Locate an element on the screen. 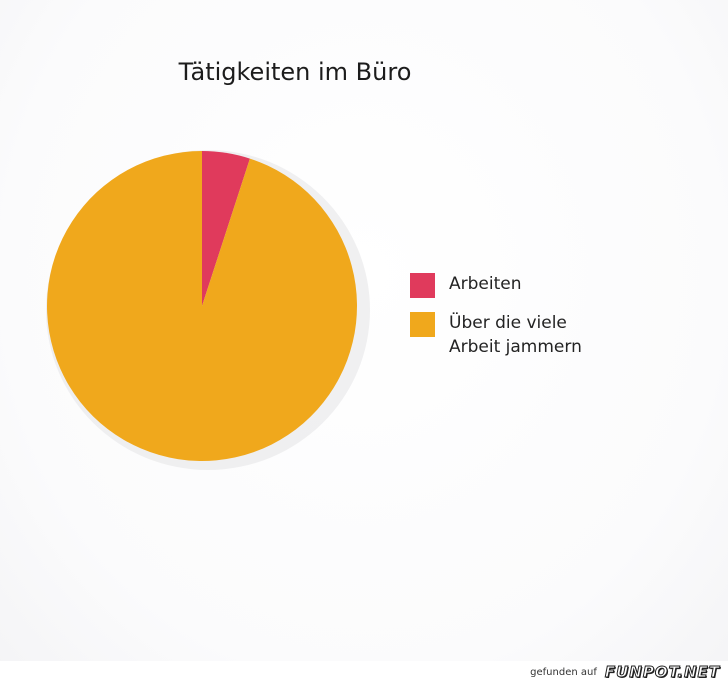 The width and height of the screenshot is (728, 683). footer: gefunden auf FUNPOT.NET is located at coordinates (364, 672).